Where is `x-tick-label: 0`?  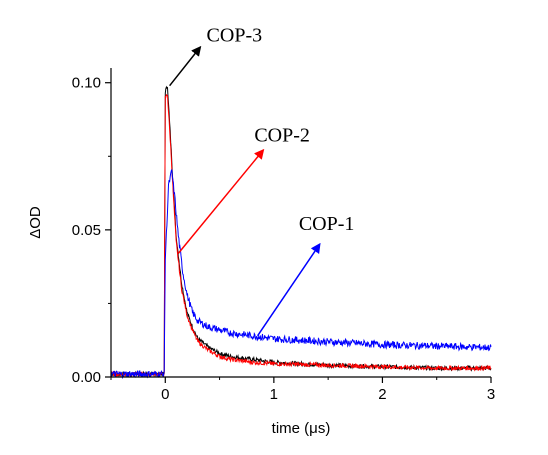
x-tick-label: 0 is located at coordinates (165, 394).